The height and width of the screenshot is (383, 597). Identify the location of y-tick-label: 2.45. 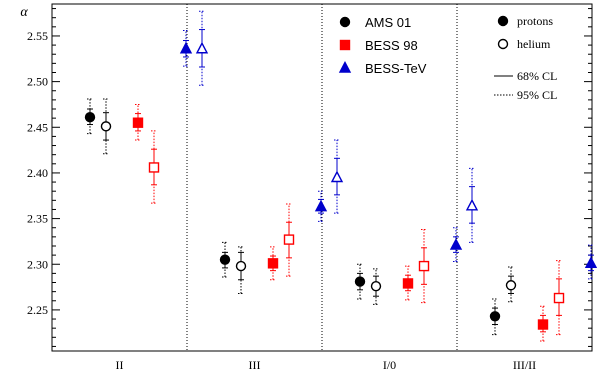
(37, 127).